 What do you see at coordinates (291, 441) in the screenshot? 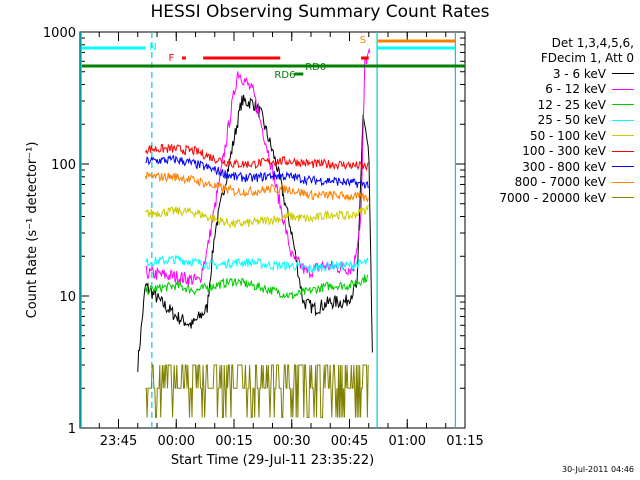
I see `x-tick-label: 00:30` at bounding box center [291, 441].